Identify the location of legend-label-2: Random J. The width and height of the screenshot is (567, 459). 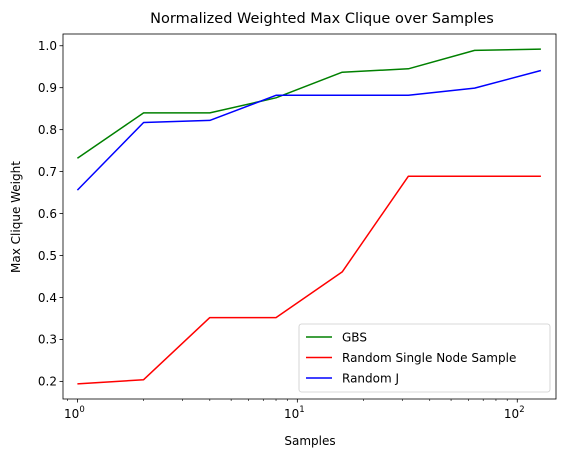
(370, 378).